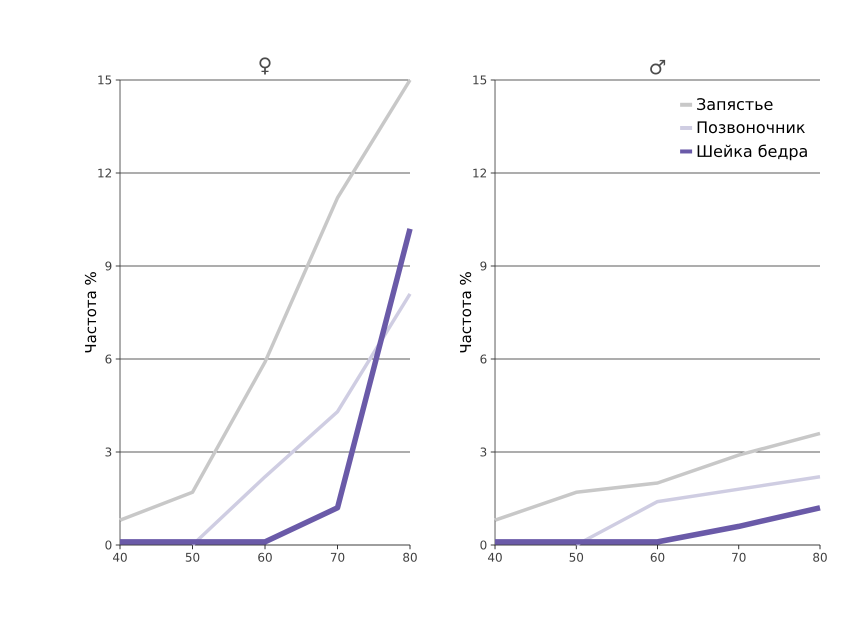  I want to click on legend-label: Шейка бедра, so click(752, 152).